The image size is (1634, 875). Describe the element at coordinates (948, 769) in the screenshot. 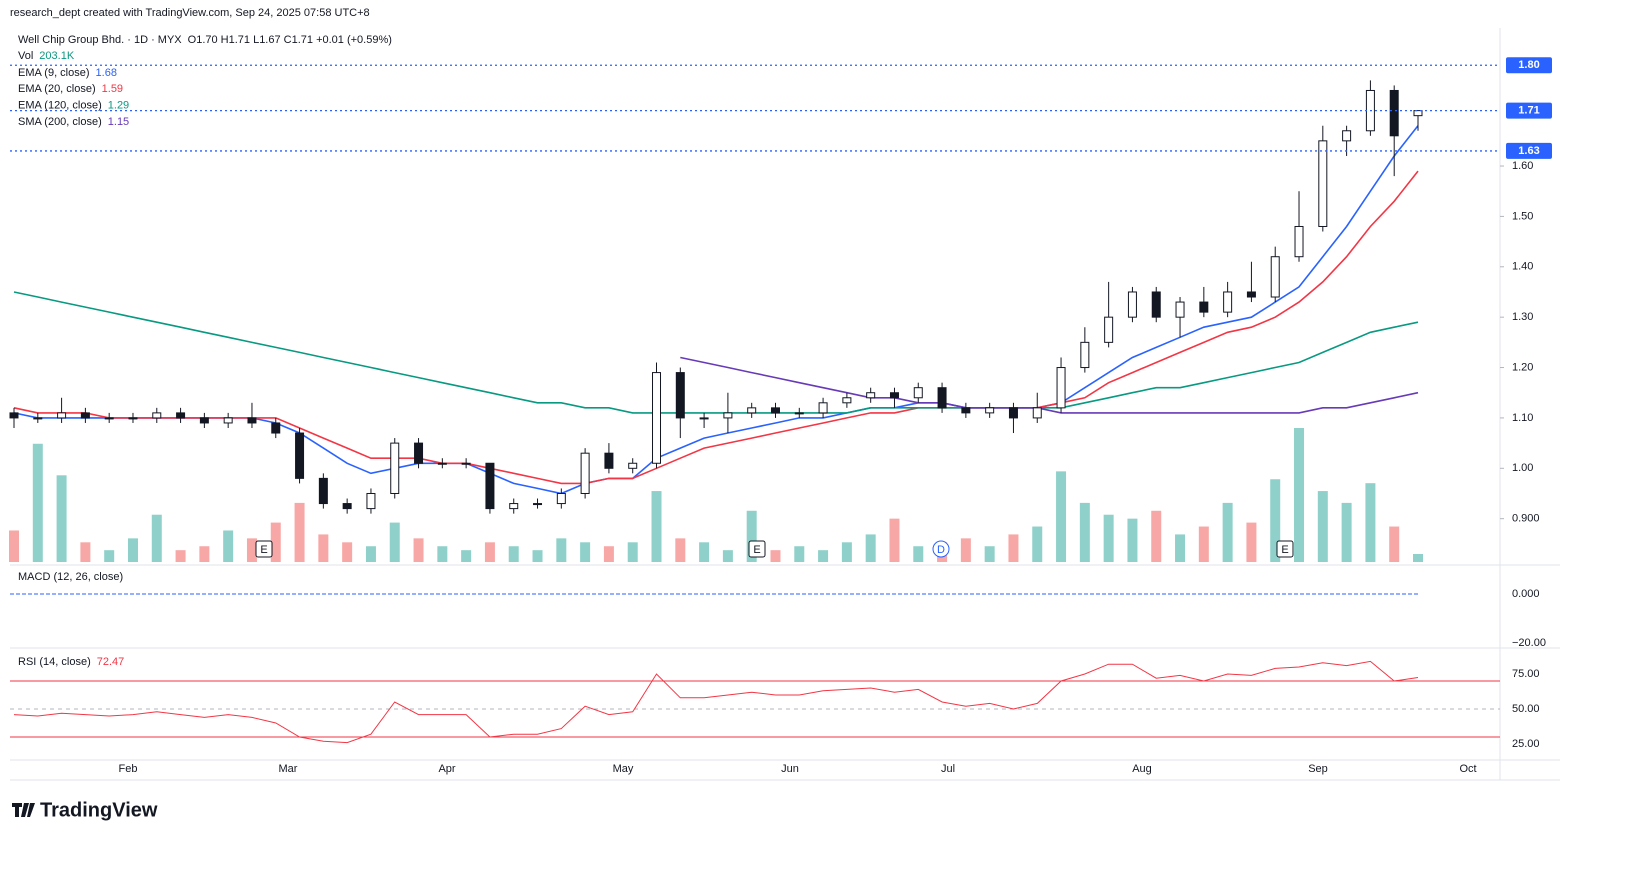

I see `x-tick-label: Jul` at that location.